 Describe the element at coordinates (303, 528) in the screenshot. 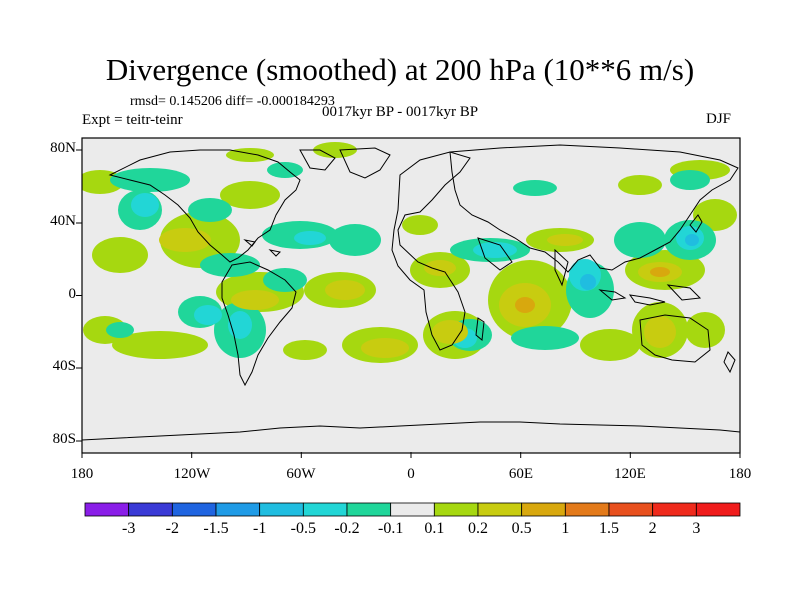

I see `colorbar-label: -0.5` at that location.